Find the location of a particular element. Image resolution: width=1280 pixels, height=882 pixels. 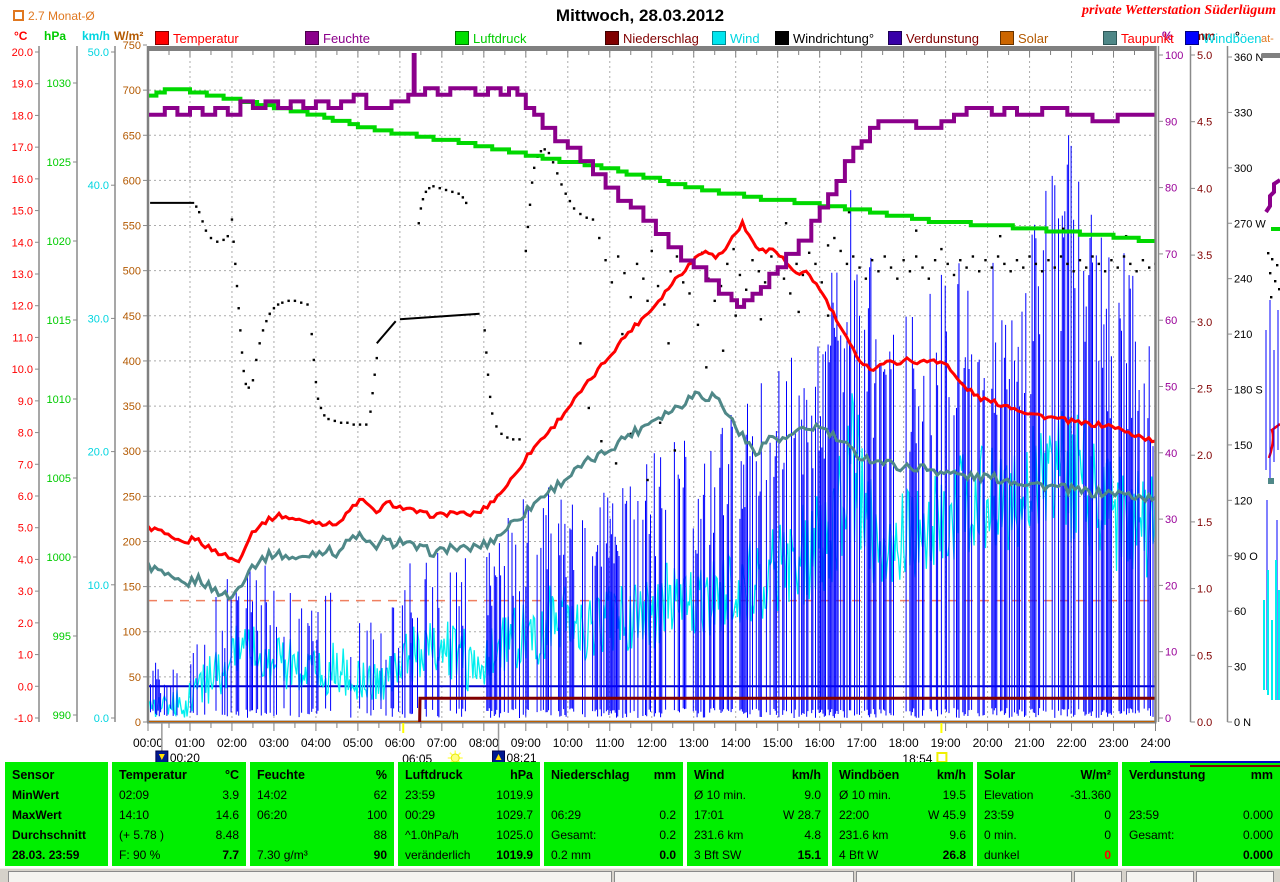

legend-item-windb-en: Windböen is located at coordinates (1223, 38).